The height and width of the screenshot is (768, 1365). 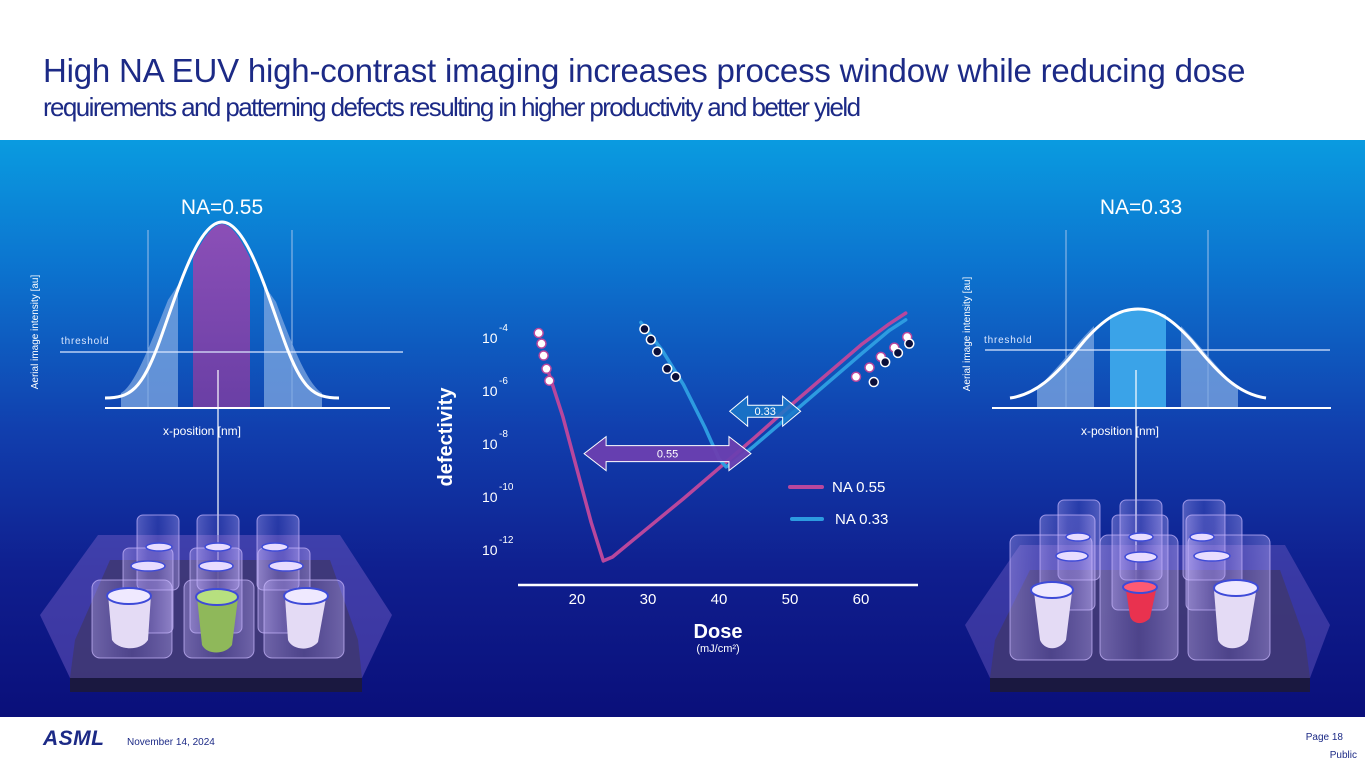 What do you see at coordinates (503, 434) in the screenshot?
I see `chart-y-tick-exponent: -8` at bounding box center [503, 434].